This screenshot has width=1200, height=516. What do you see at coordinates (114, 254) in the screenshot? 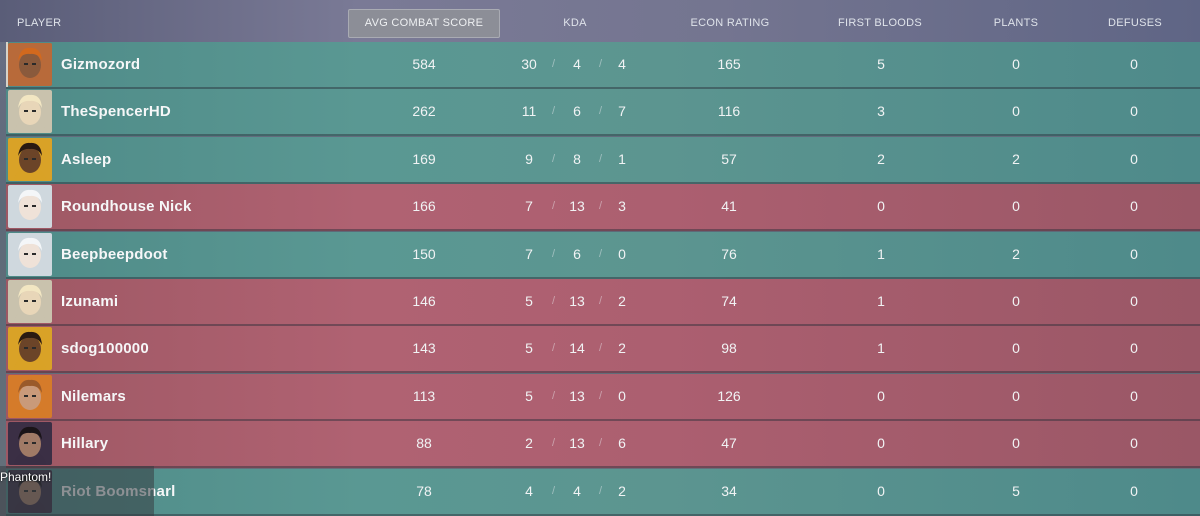
I see `player-name: Beepbeepdoot` at bounding box center [114, 254].